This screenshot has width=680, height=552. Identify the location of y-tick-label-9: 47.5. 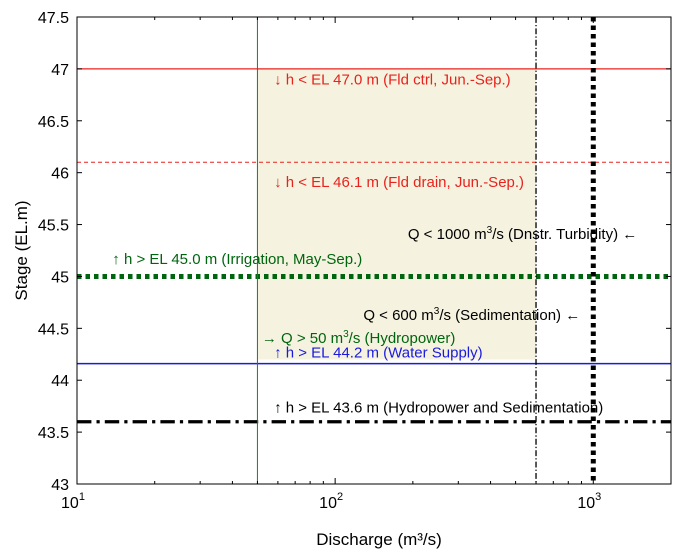
(53, 18).